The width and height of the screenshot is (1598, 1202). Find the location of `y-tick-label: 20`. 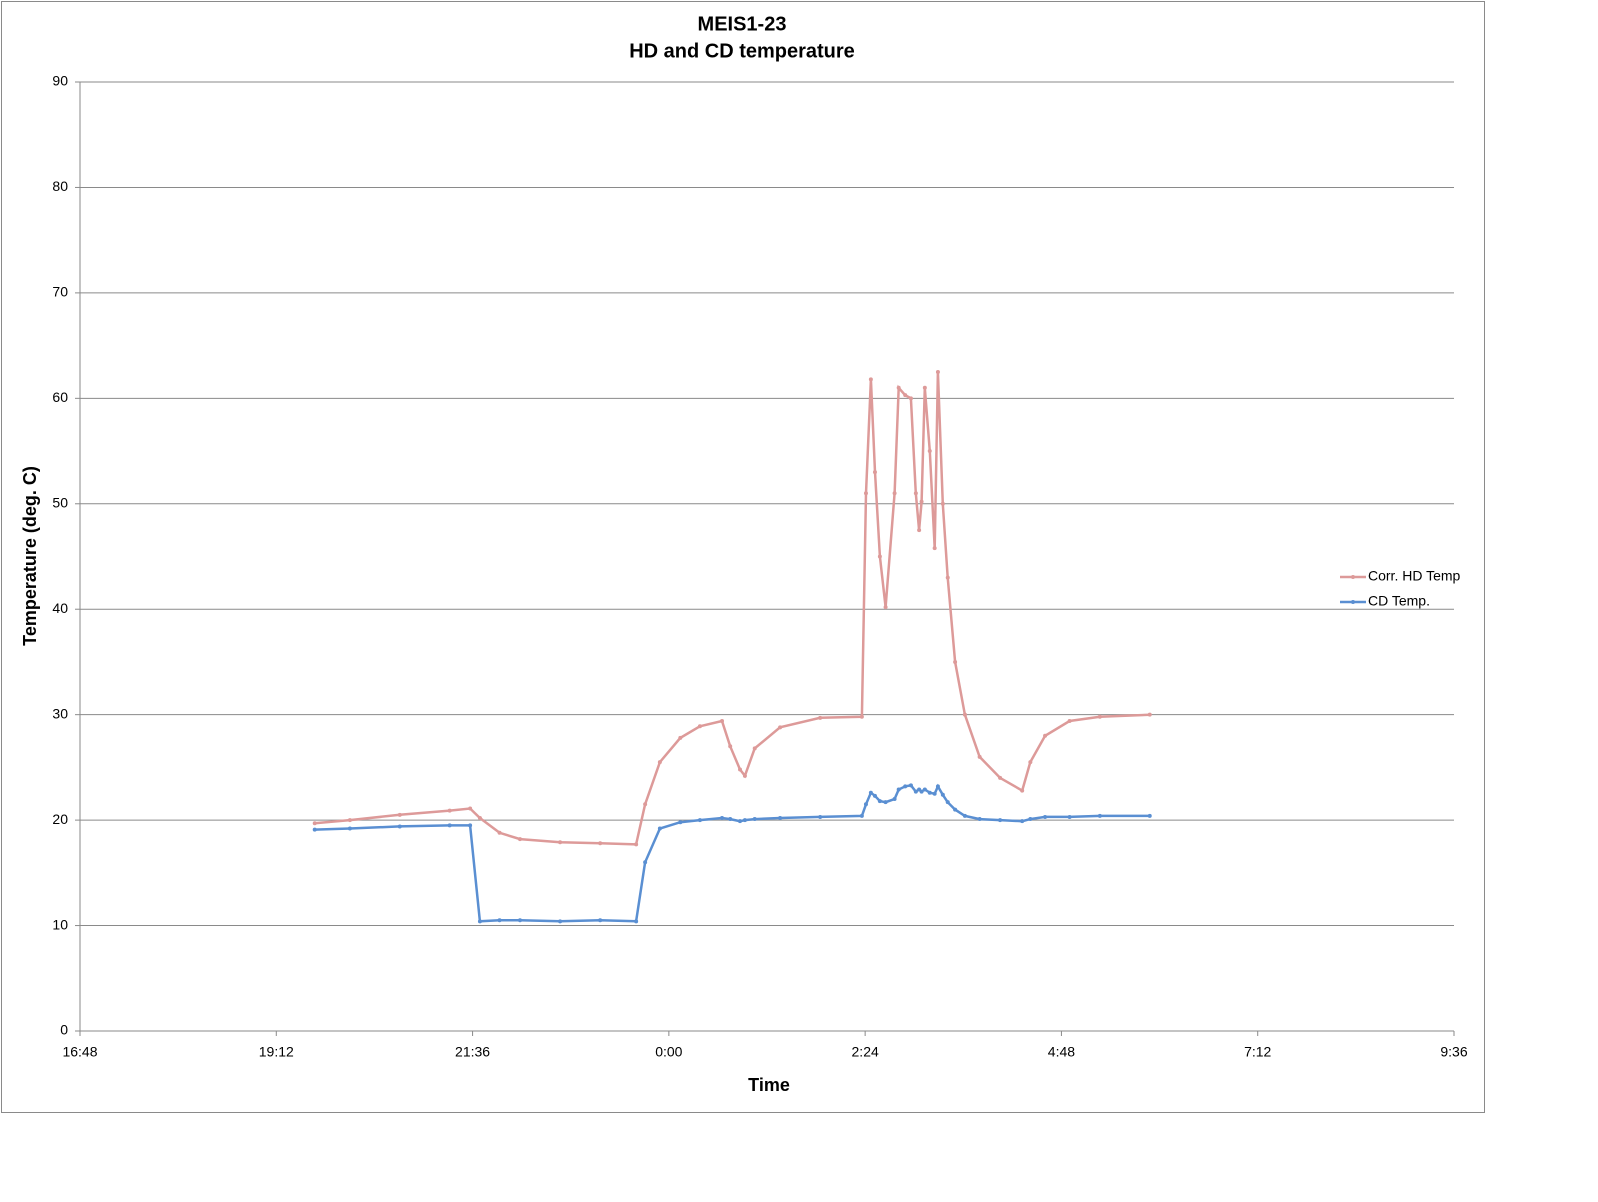

y-tick-label: 20 is located at coordinates (60, 819).